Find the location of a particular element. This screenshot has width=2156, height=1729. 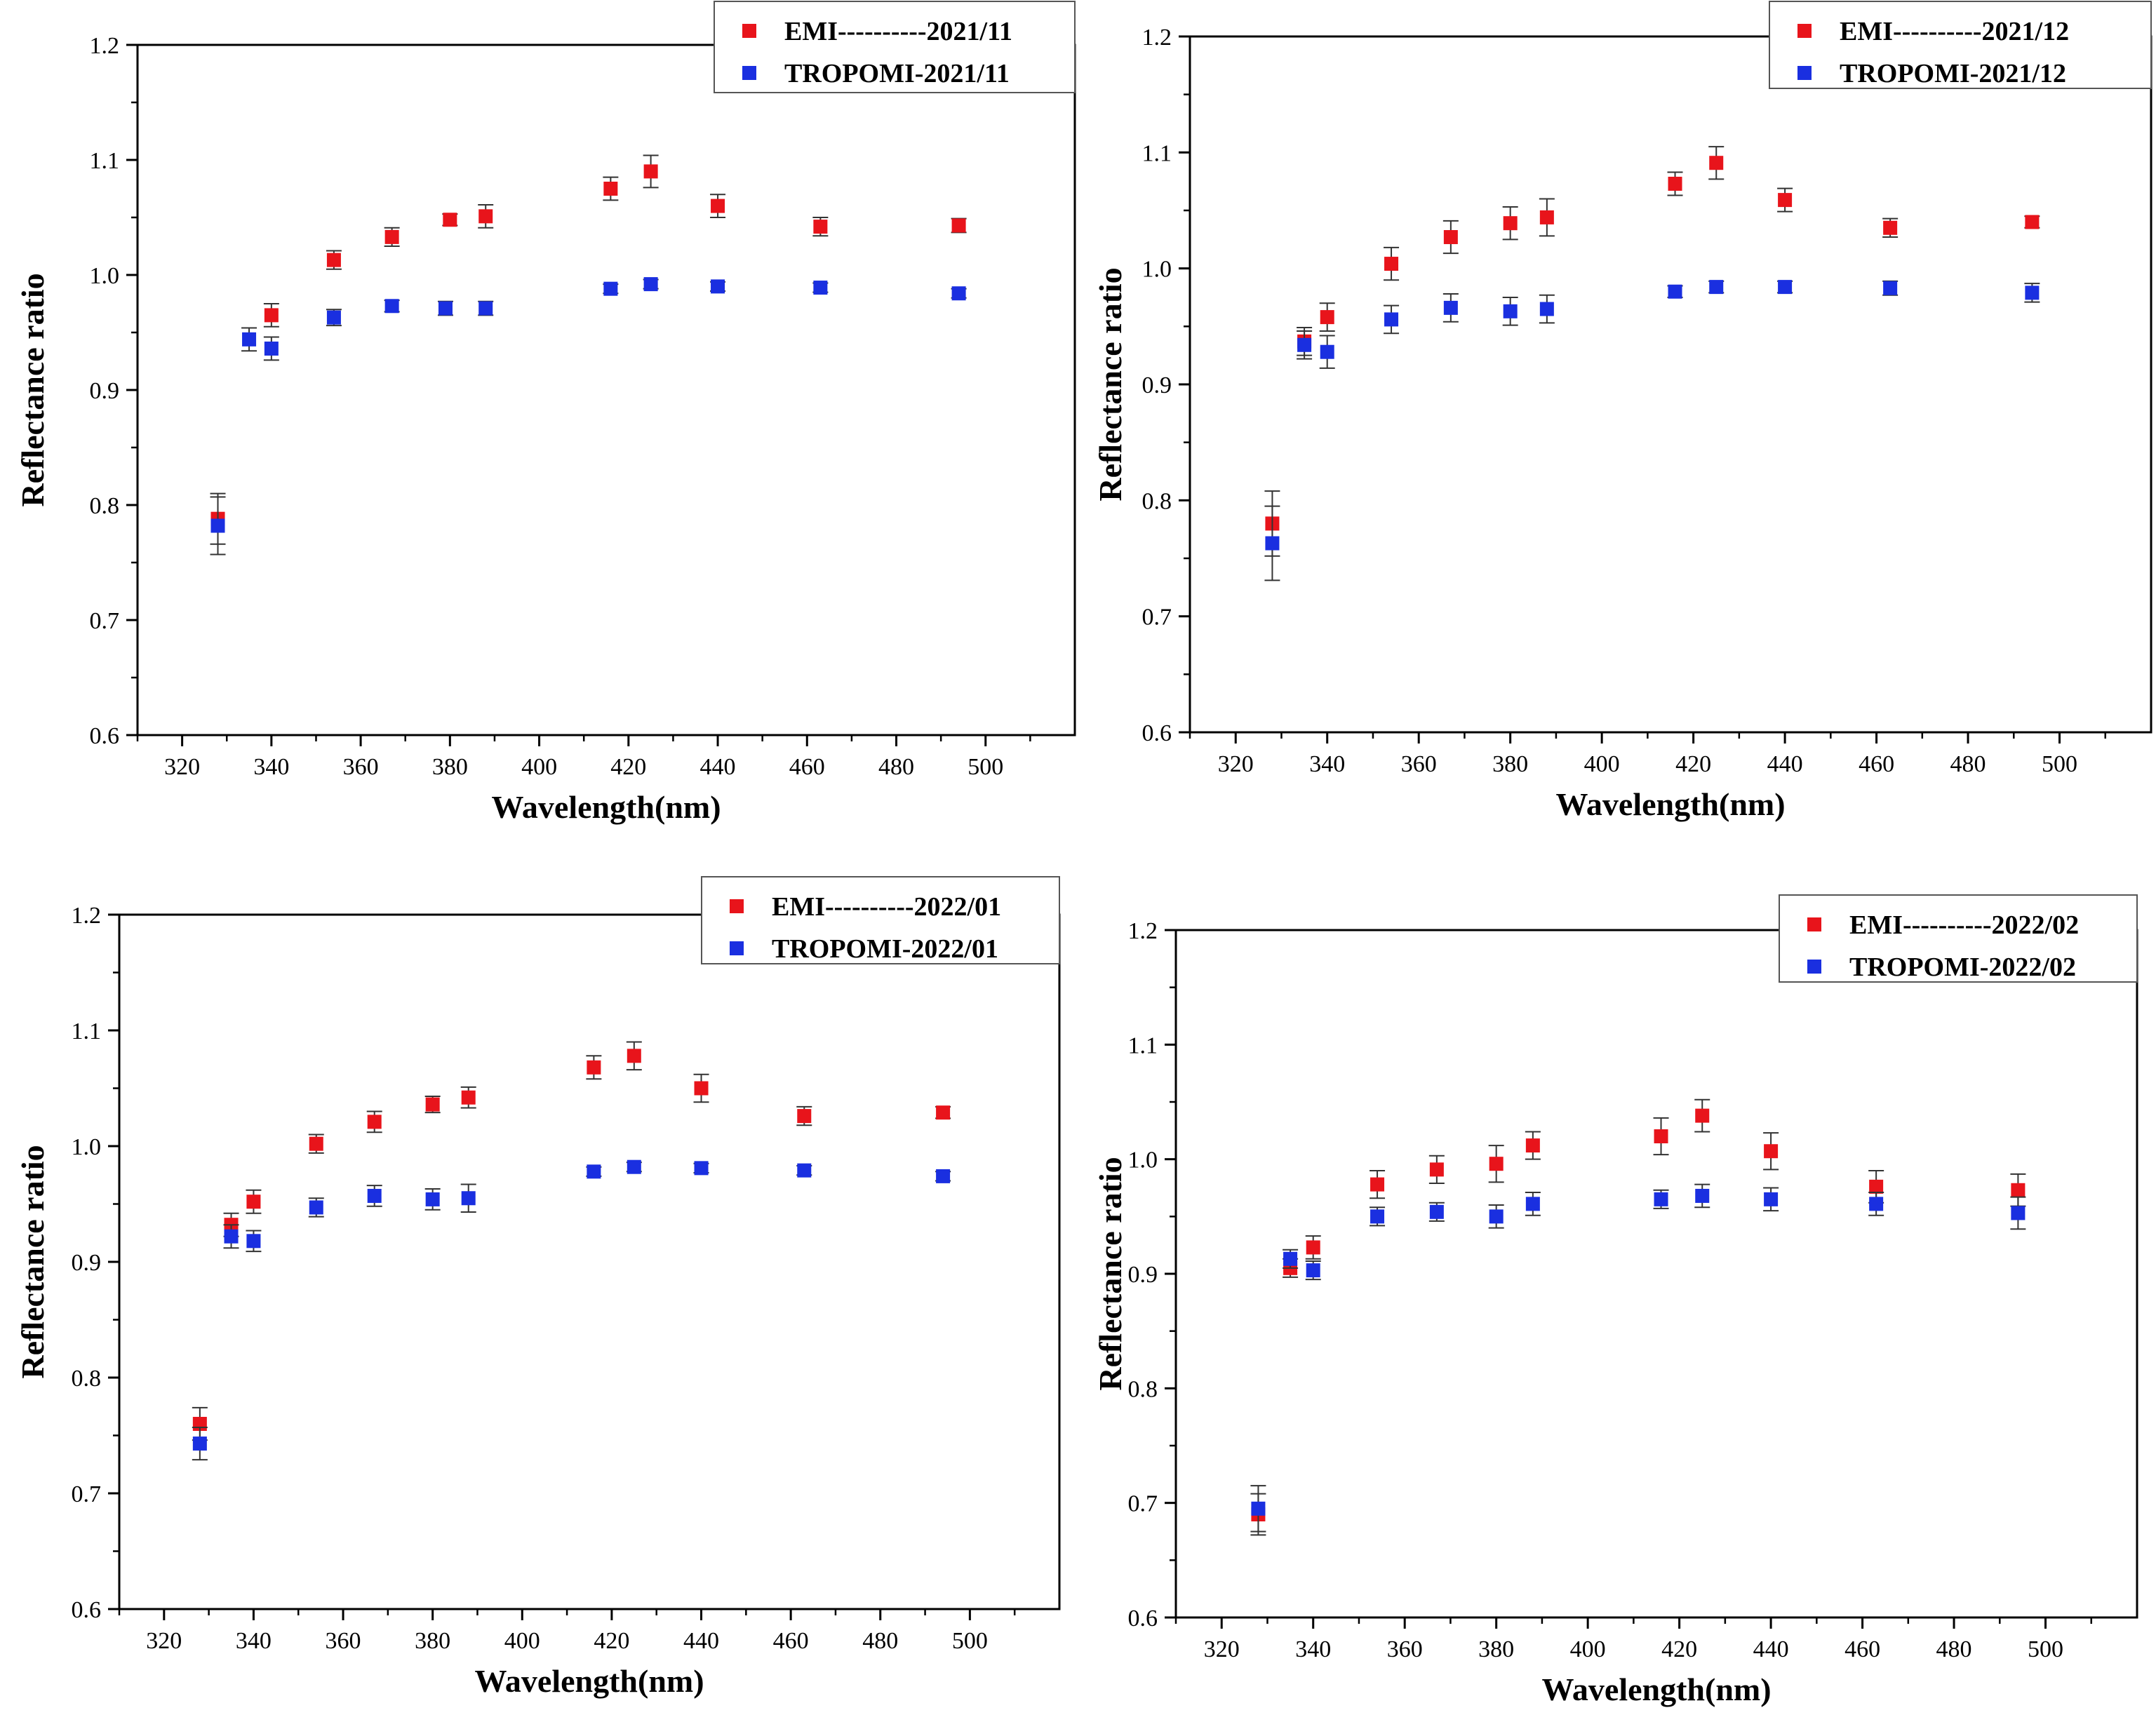

chart-4-x-tick-label: 400 is located at coordinates (1588, 1649).